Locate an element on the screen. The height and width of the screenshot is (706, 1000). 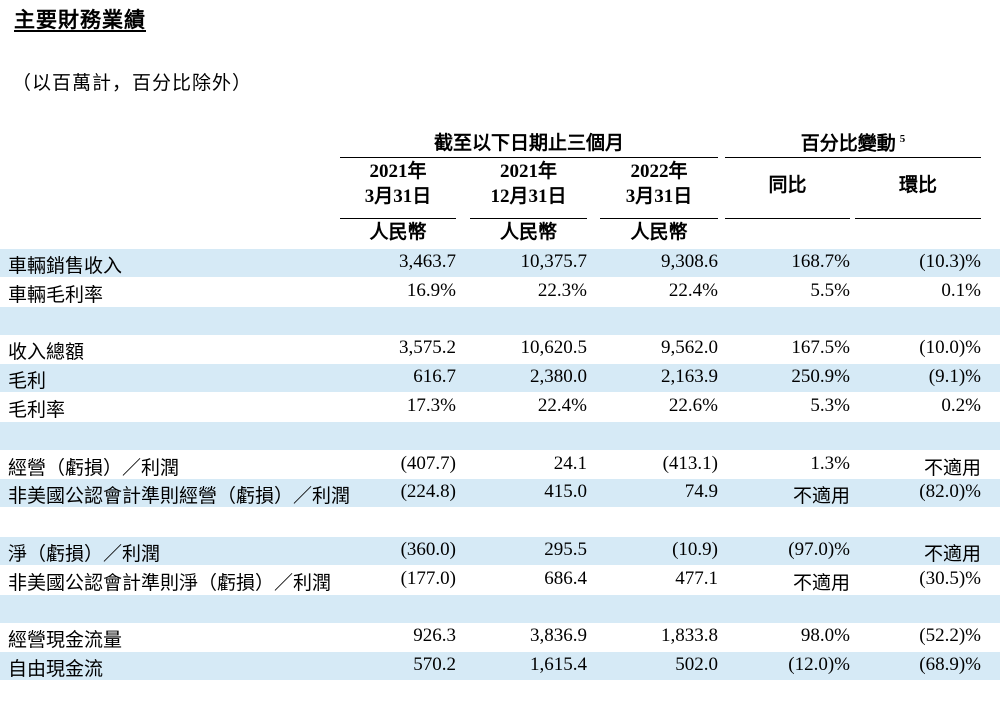
change-group-rule is located at coordinates (853, 157).